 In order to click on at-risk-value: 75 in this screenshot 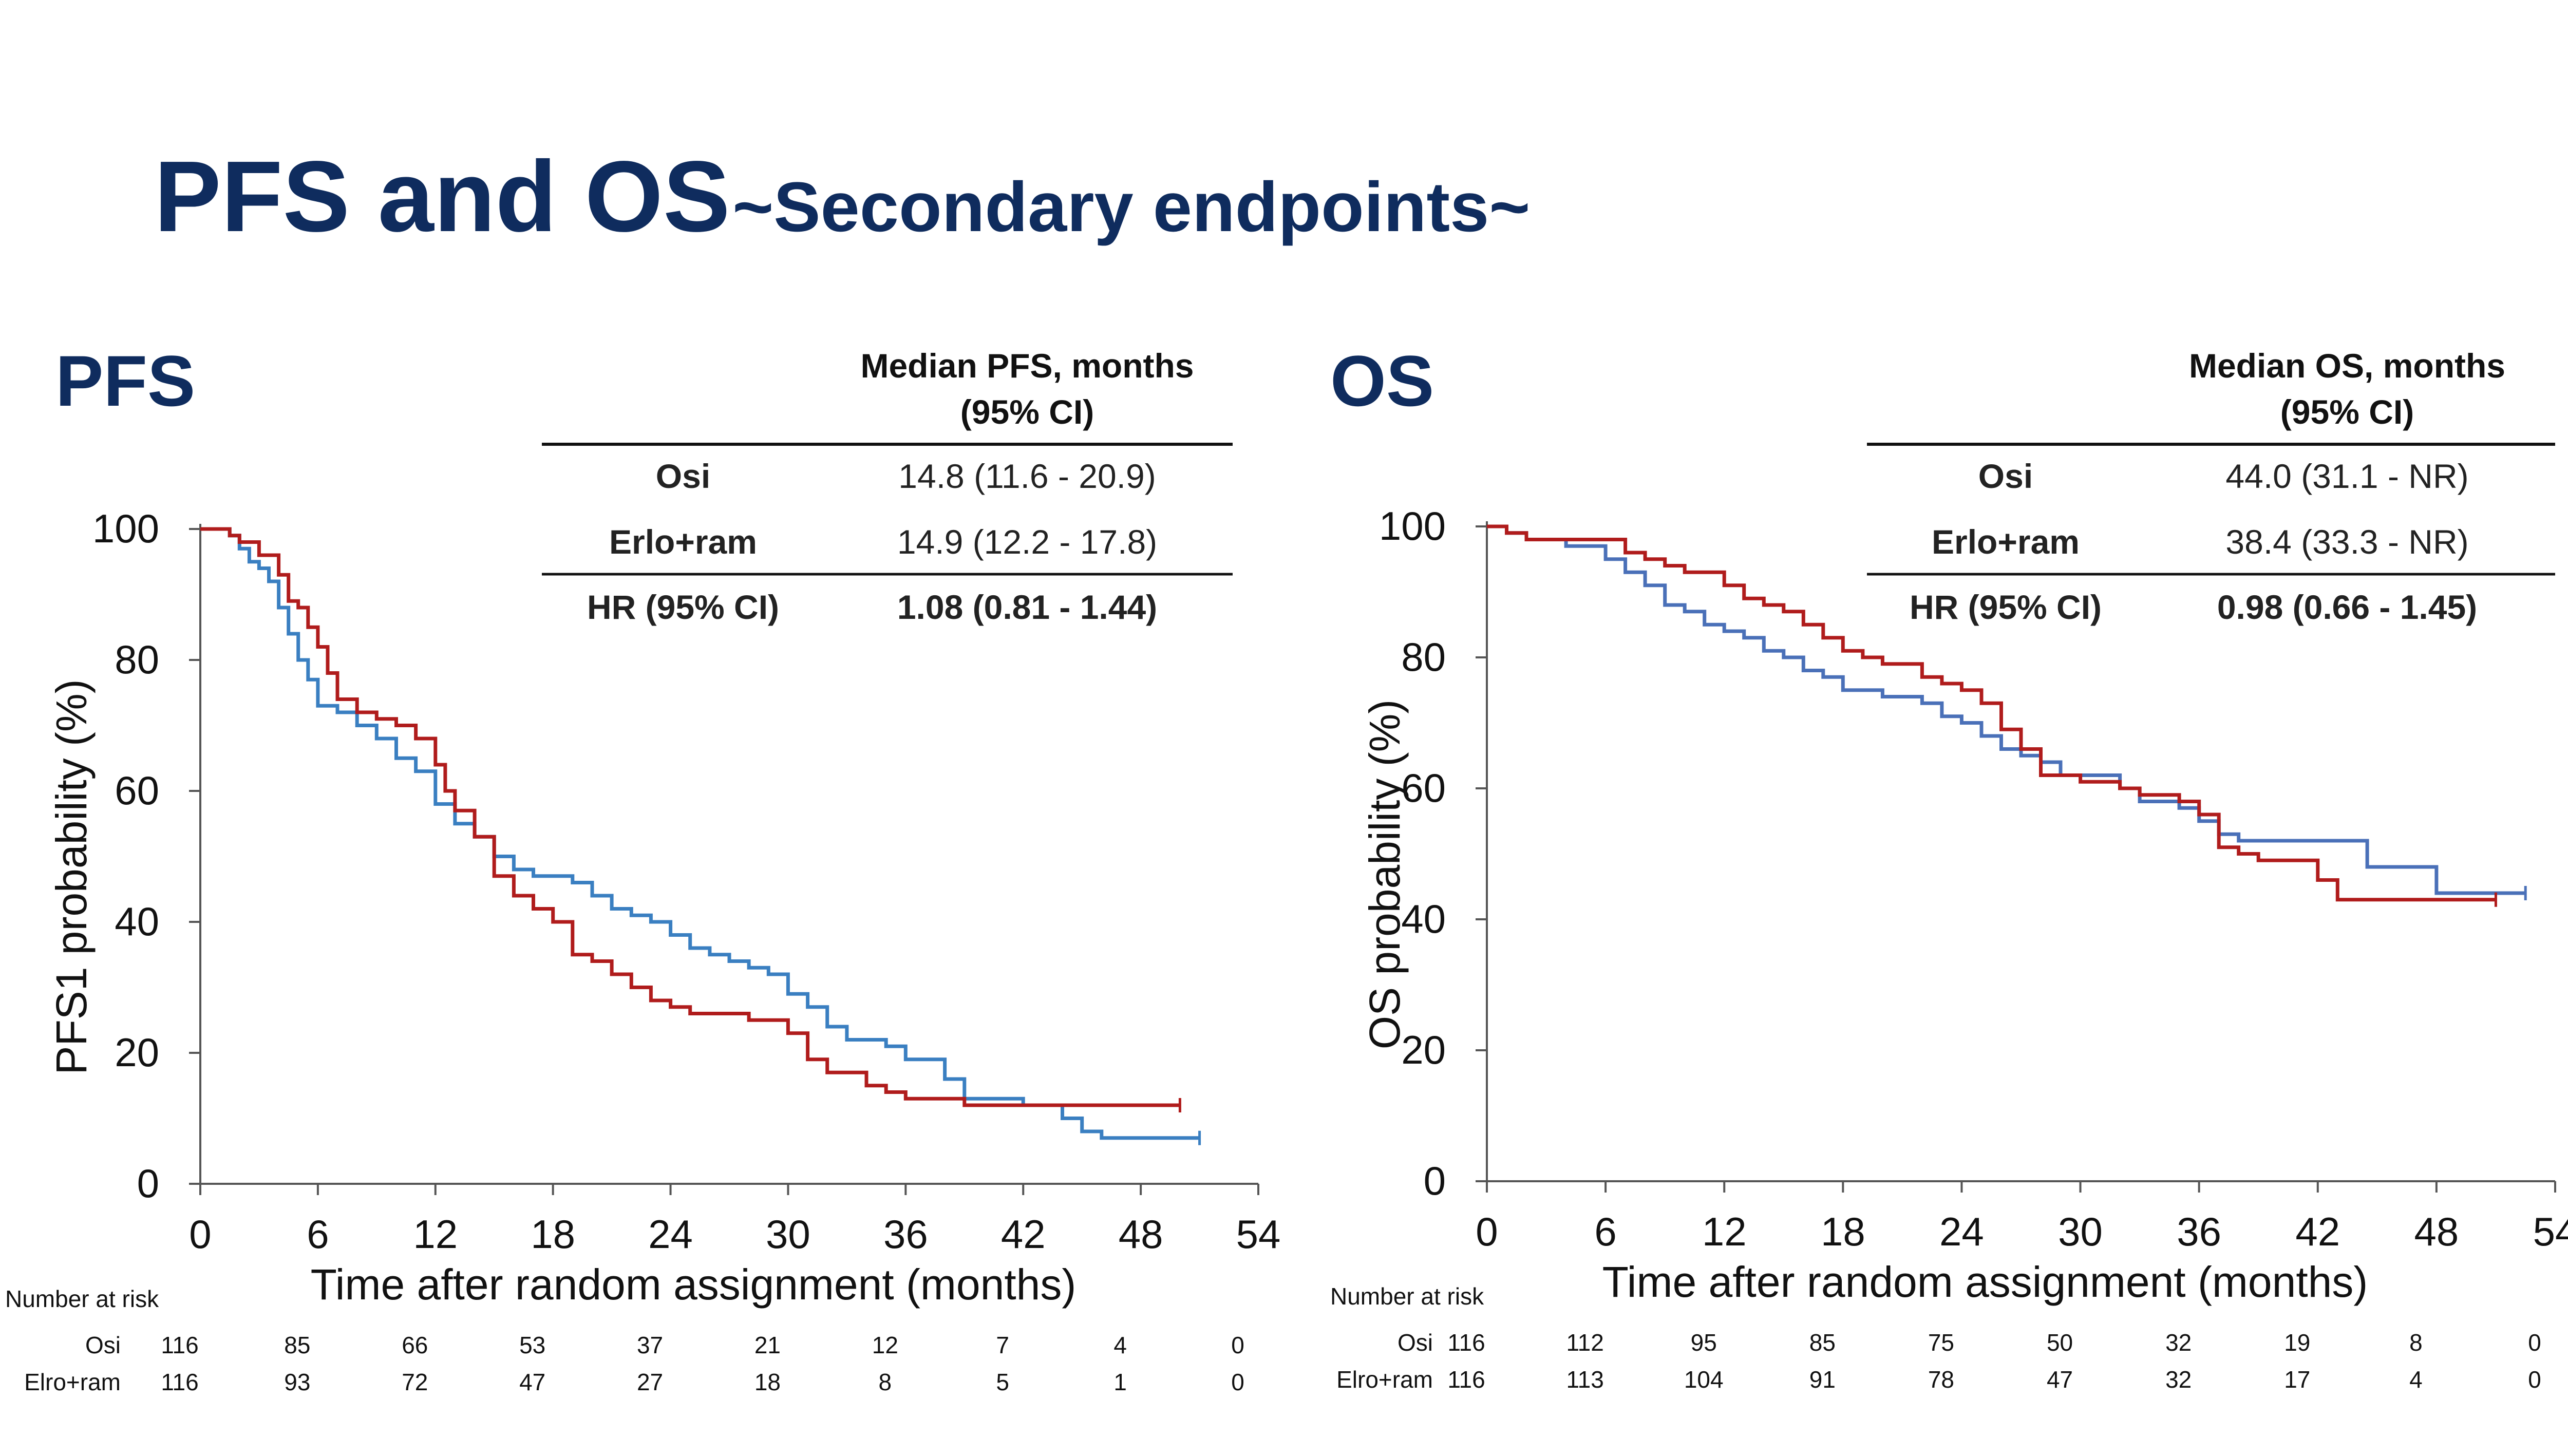, I will do `click(1941, 1342)`.